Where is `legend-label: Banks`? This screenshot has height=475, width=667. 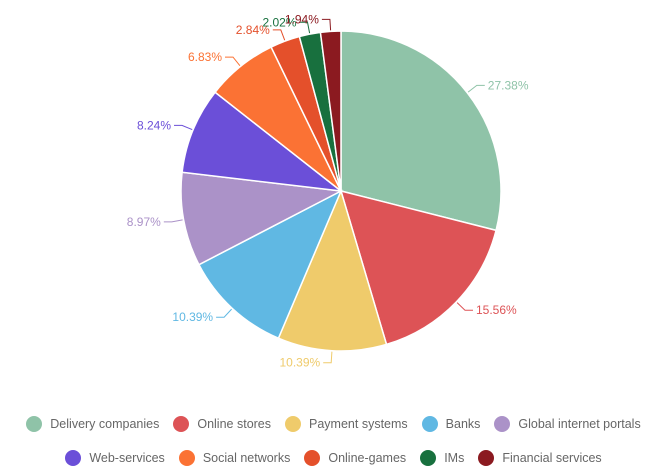
legend-label: Banks is located at coordinates (463, 424).